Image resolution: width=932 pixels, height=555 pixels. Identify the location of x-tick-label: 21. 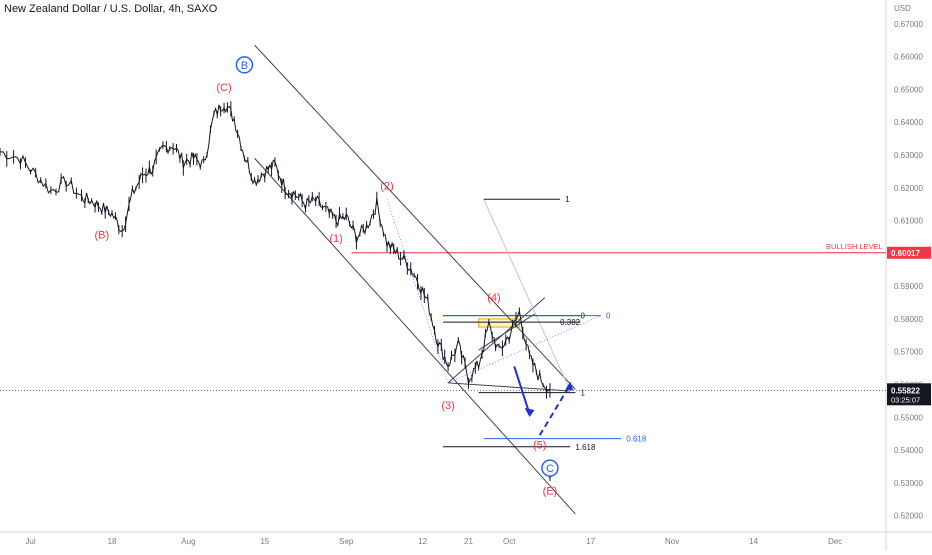
(468, 541).